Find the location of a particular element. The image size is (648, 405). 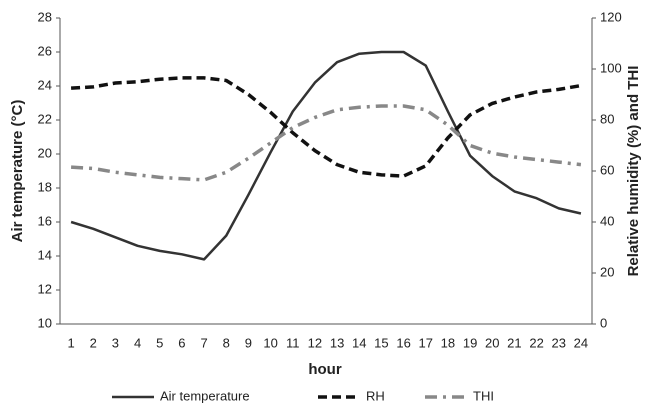

legend-label: Air temperature is located at coordinates (205, 395).